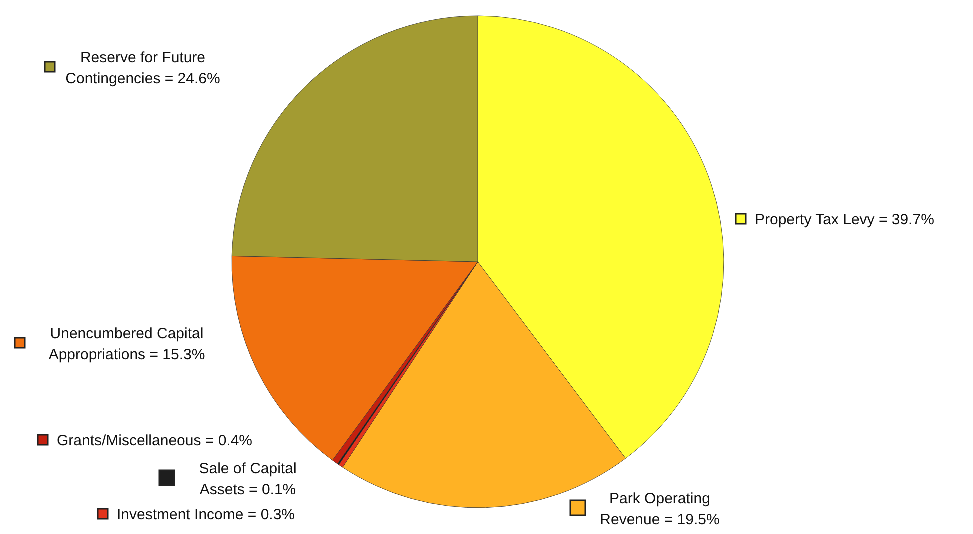 This screenshot has width=973, height=534. What do you see at coordinates (143, 68) in the screenshot?
I see `legend-label: Reserve for Future Contingencies = 24.6%` at bounding box center [143, 68].